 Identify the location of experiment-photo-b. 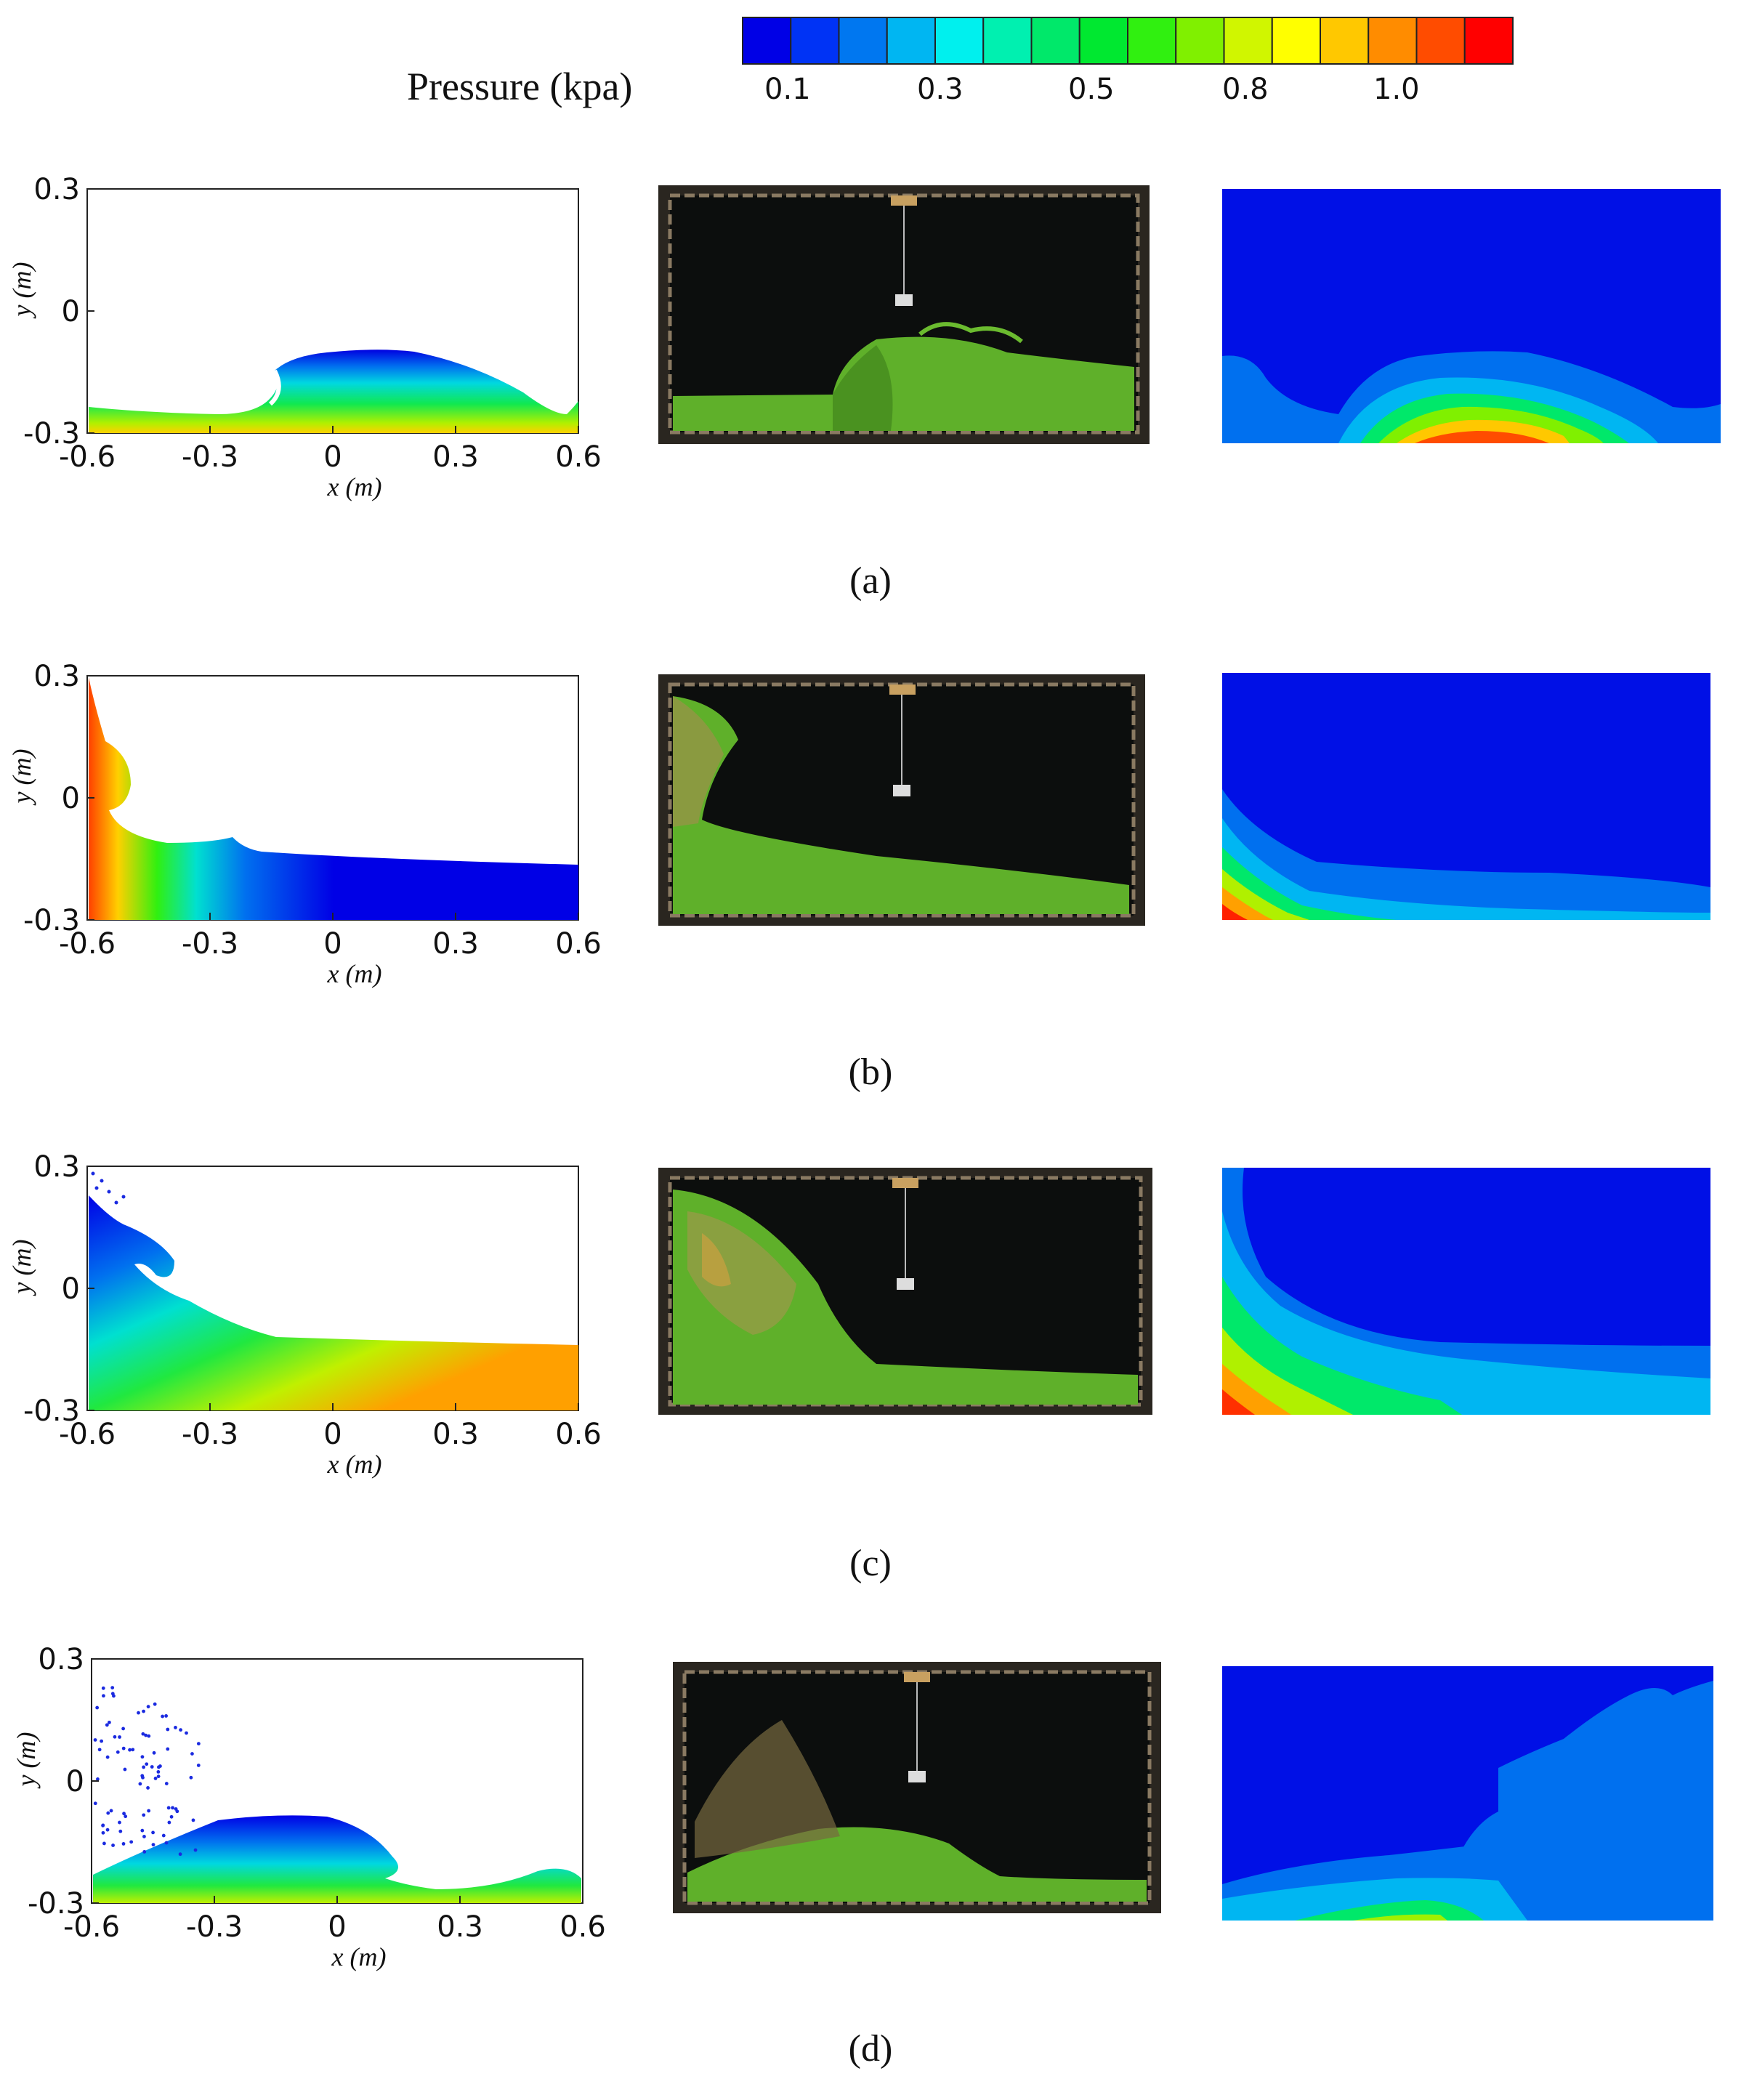
(901, 801).